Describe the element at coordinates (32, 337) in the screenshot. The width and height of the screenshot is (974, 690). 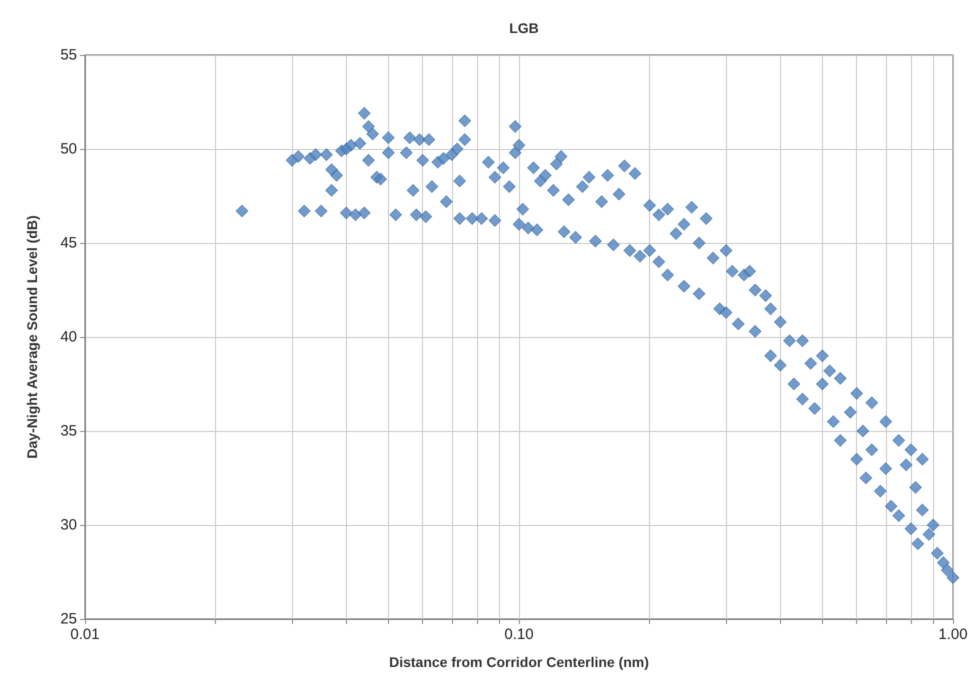
I see `y-axis-title: Day-Night Average Sound Level (dB)` at that location.